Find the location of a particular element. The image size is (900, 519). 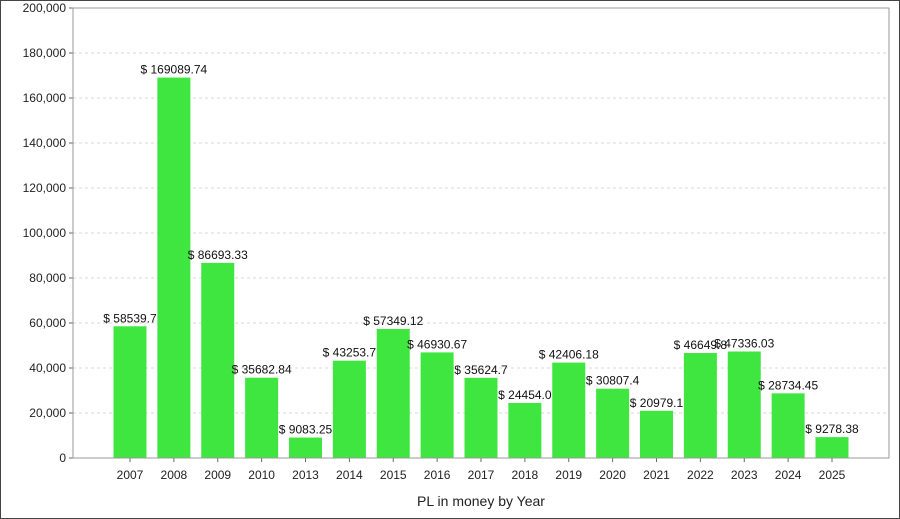

y-tick-label: 120,000 is located at coordinates (45, 188).